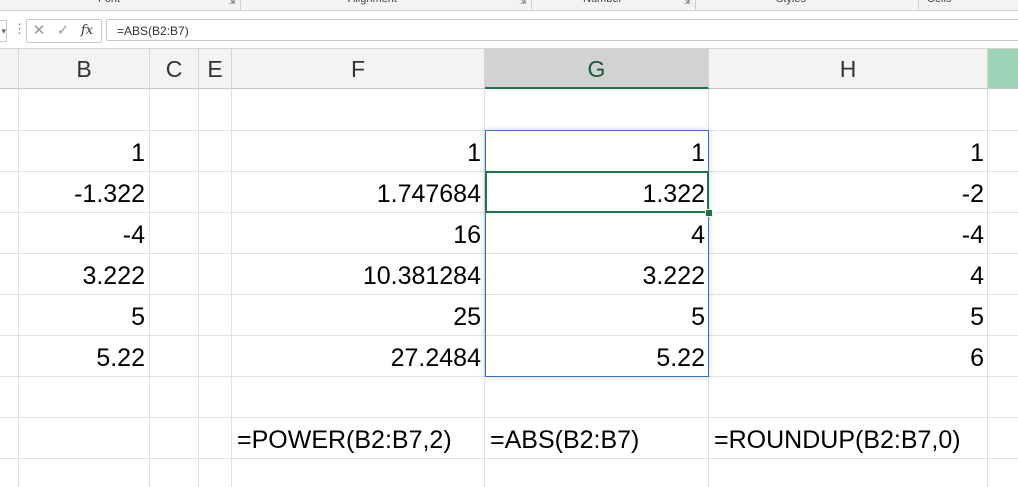 The width and height of the screenshot is (1018, 487). Describe the element at coordinates (474, 153) in the screenshot. I see `cell-f2: 1` at that location.